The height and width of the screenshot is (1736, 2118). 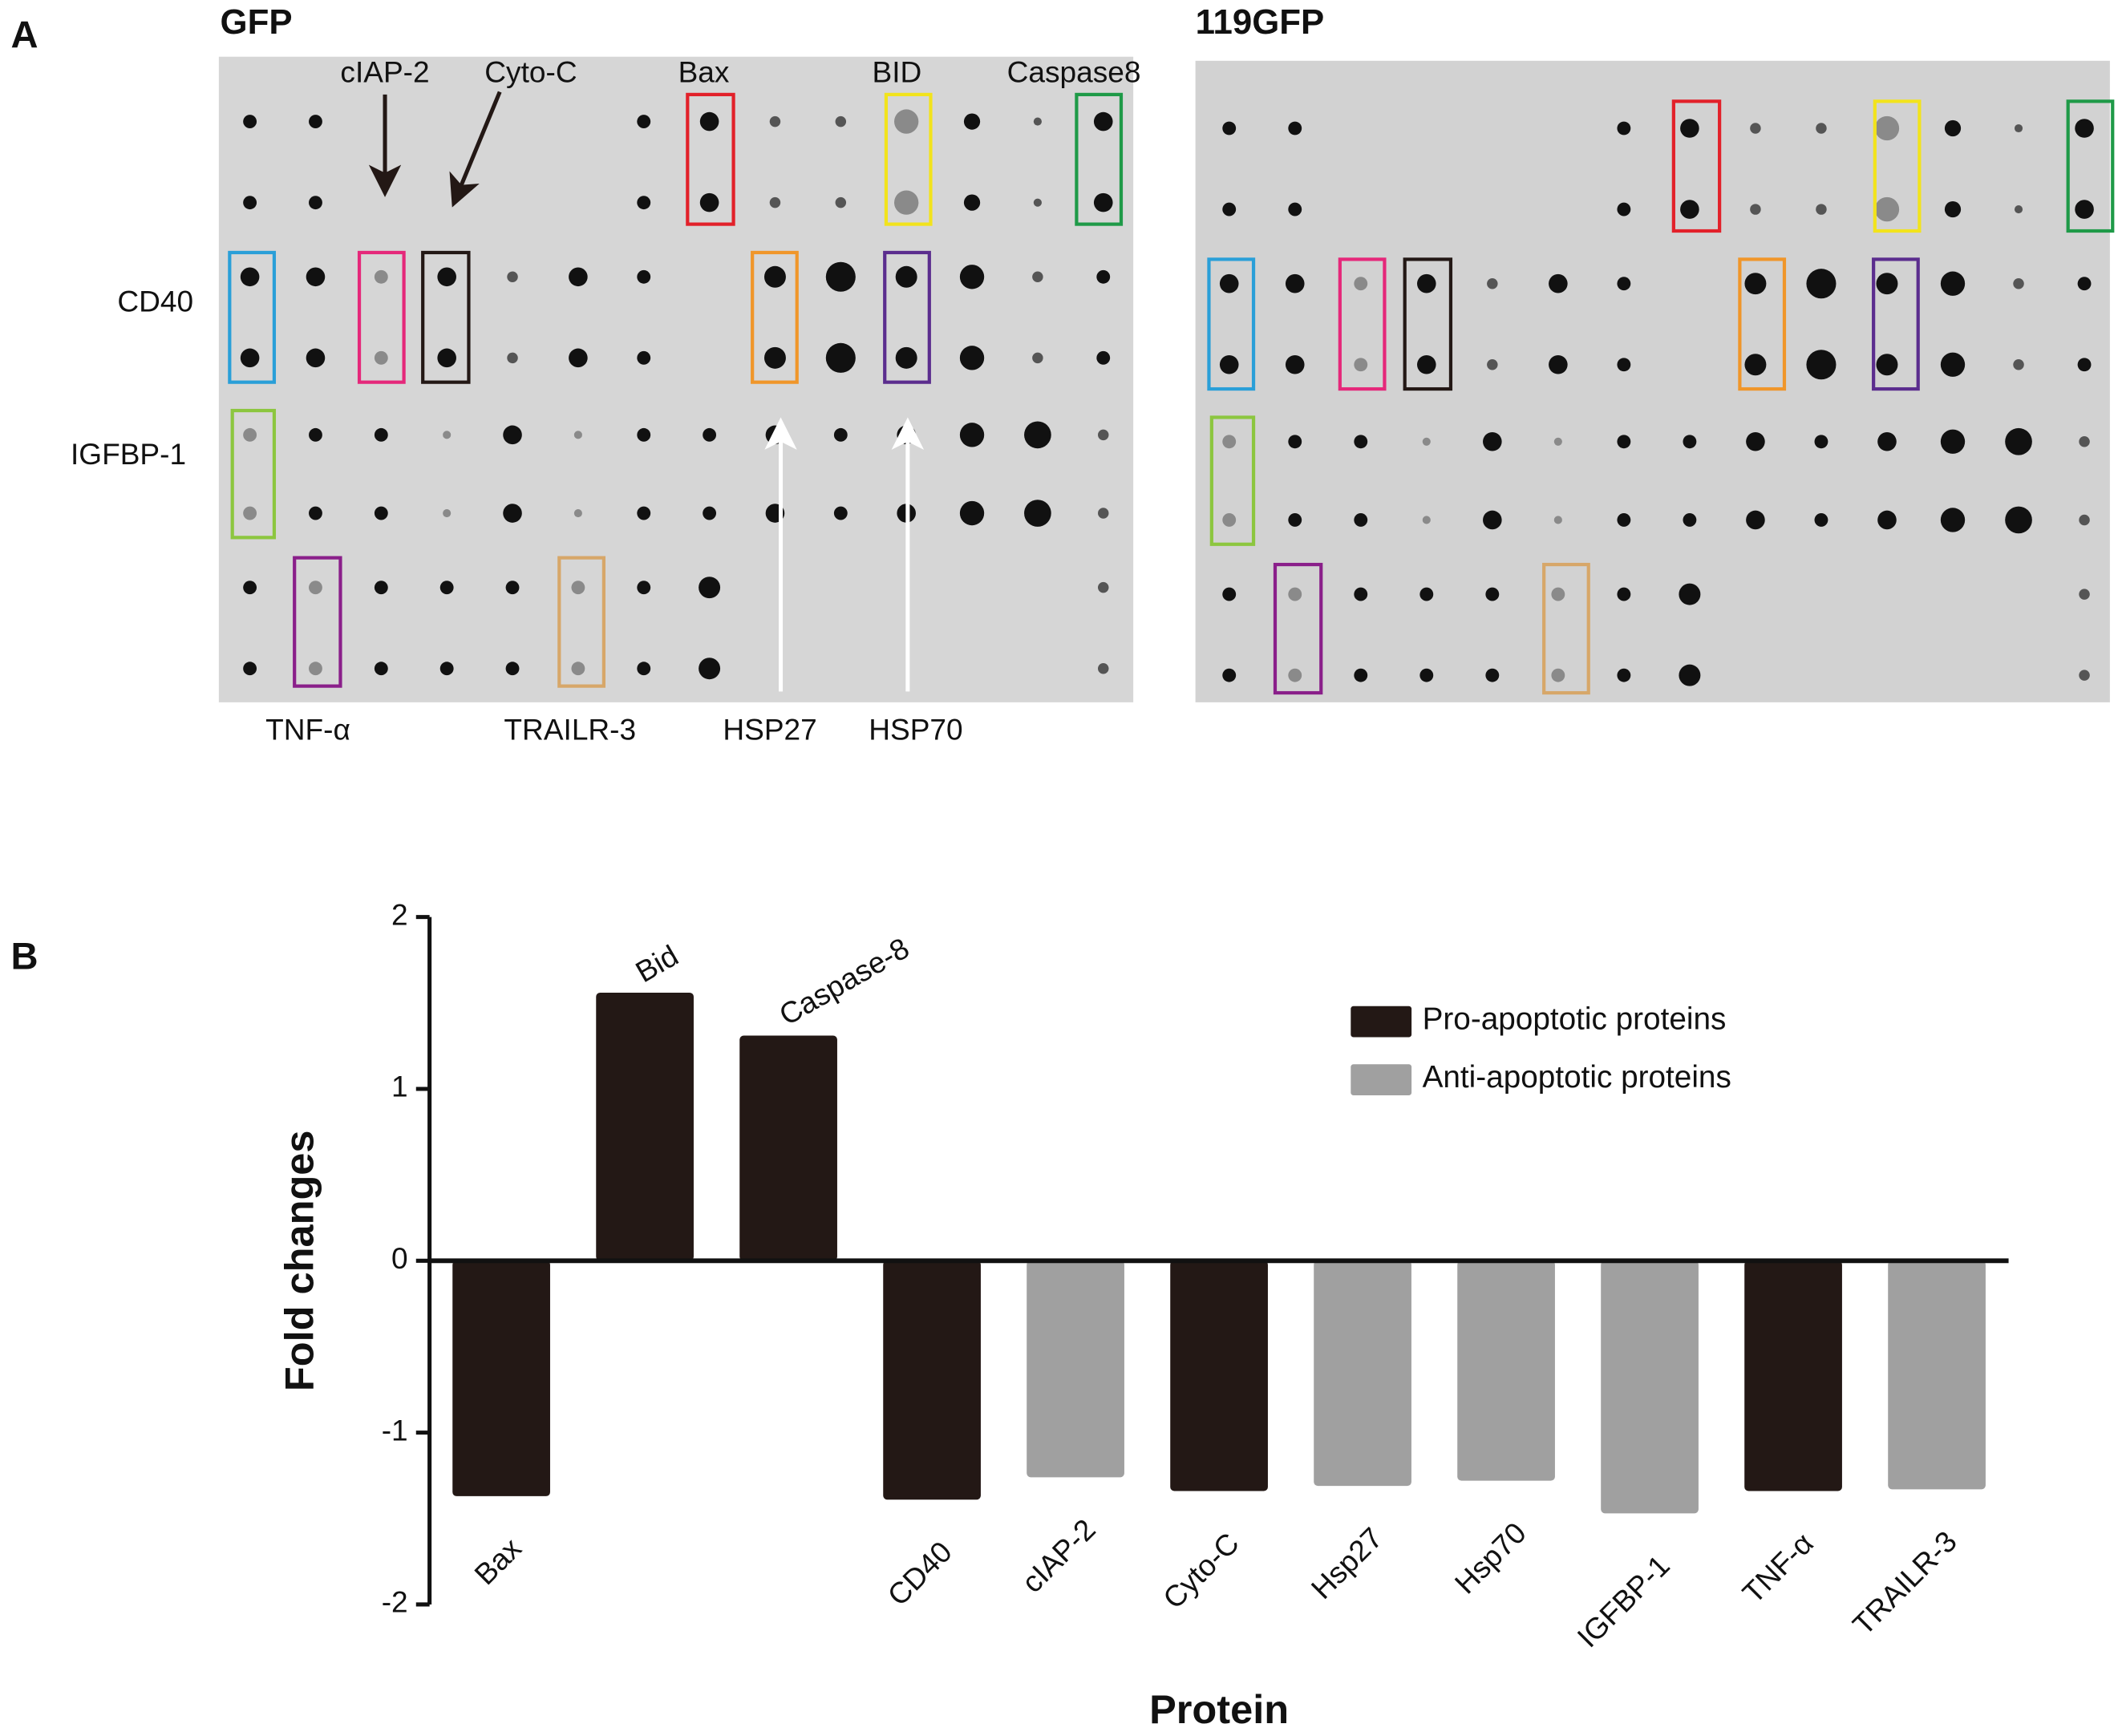 What do you see at coordinates (307, 730) in the screenshot?
I see `blot-label: TNF-α` at bounding box center [307, 730].